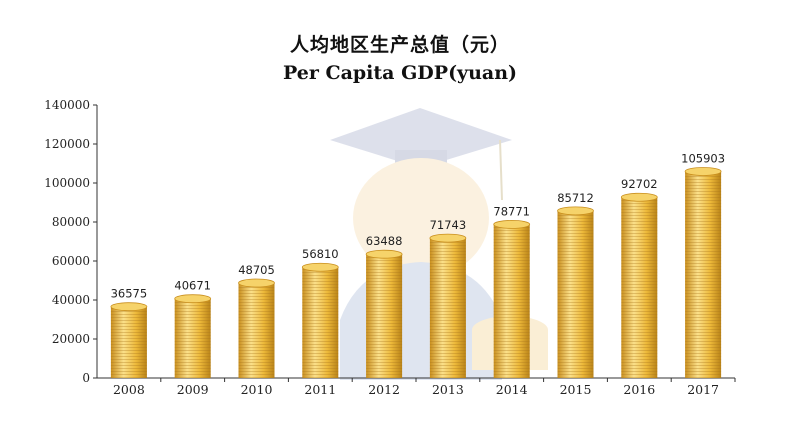 Image resolution: width=800 pixels, height=441 pixels. I want to click on y-tick-label: 120000, so click(67, 144).